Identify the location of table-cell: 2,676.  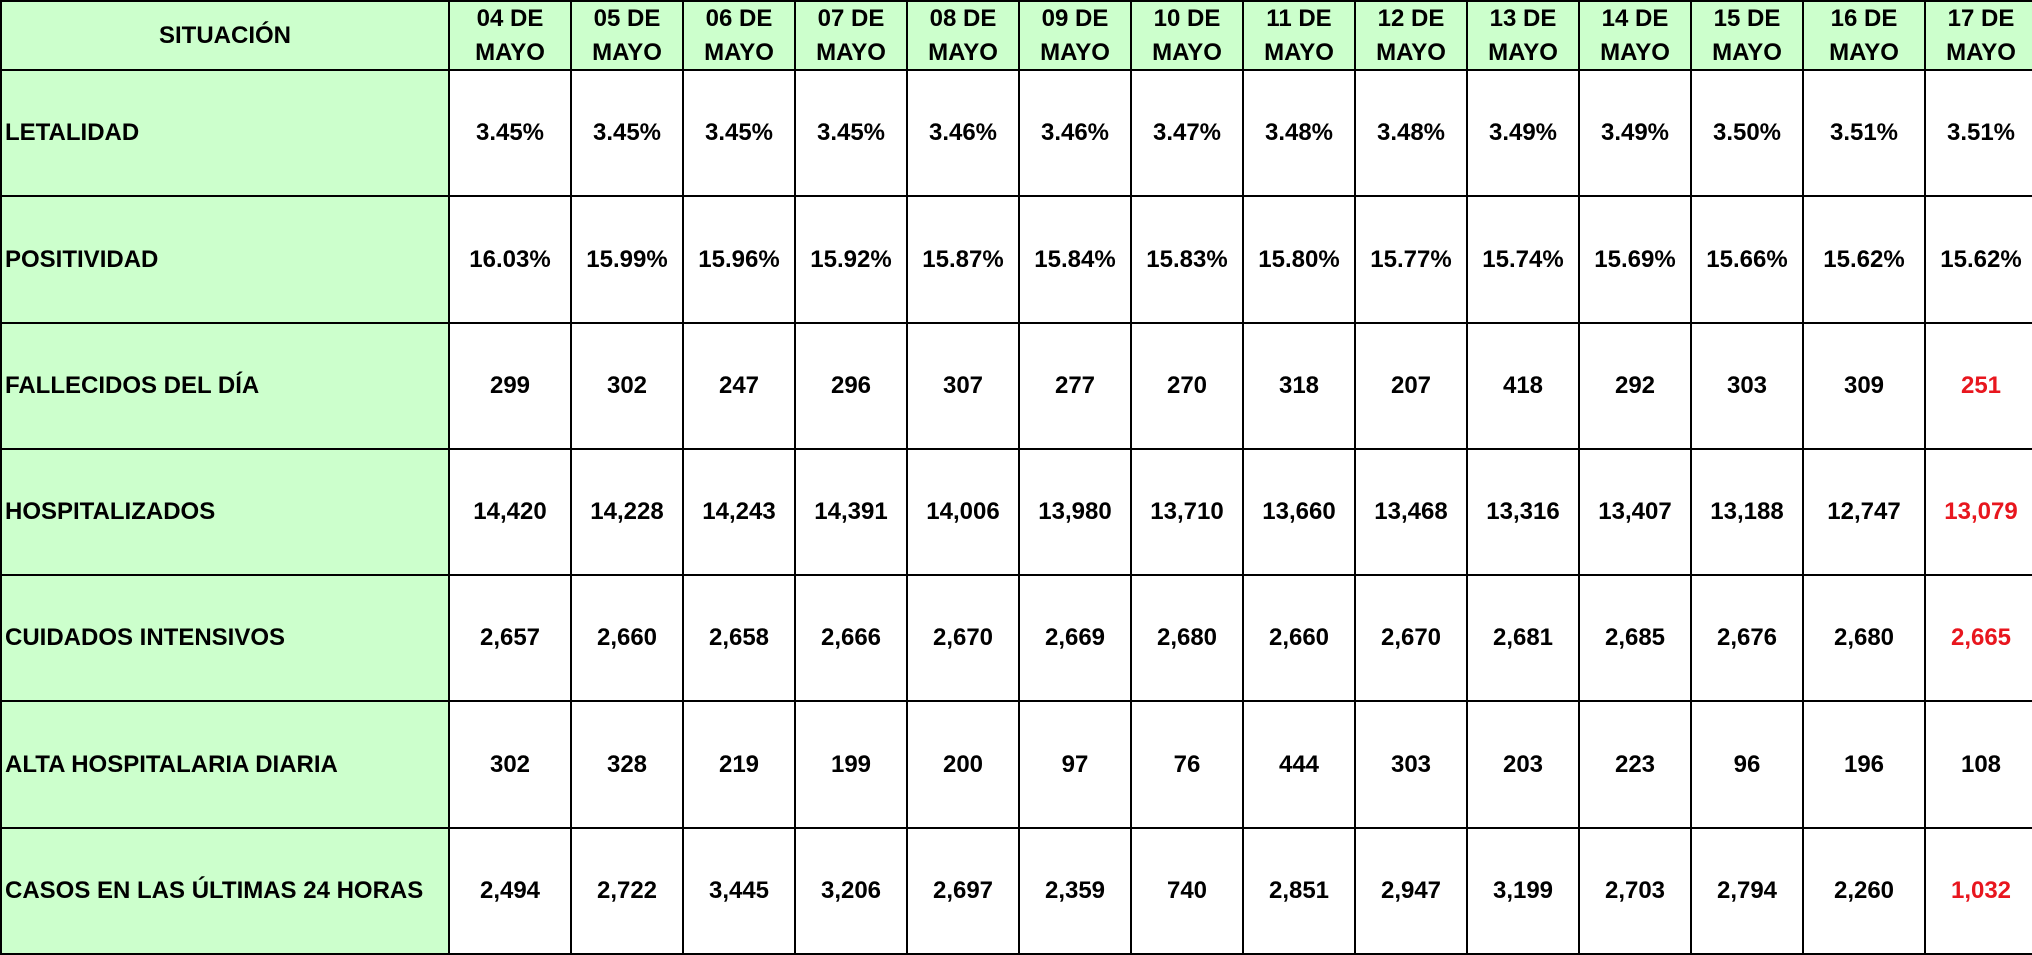
(1747, 638).